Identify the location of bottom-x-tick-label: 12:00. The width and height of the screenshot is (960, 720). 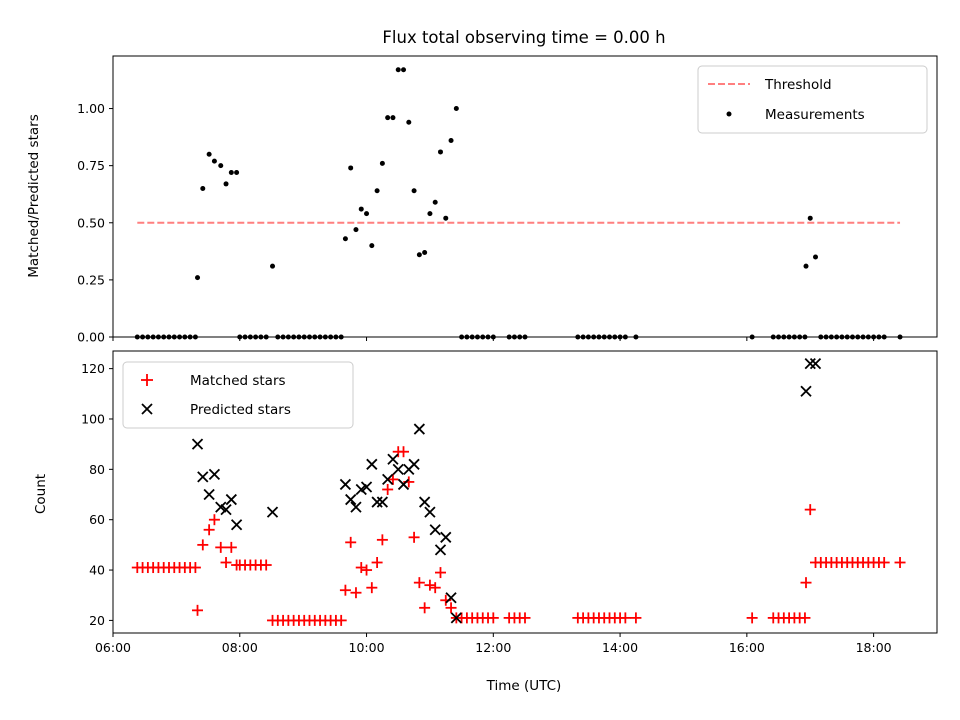
(493, 647).